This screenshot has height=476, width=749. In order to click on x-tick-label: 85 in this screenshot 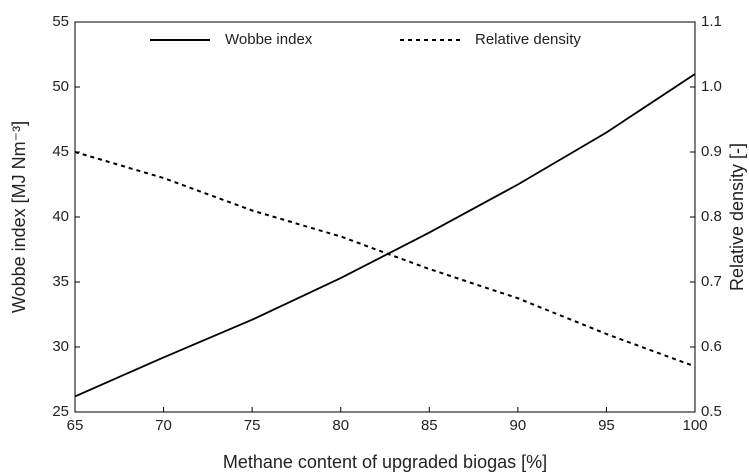, I will do `click(429, 425)`.